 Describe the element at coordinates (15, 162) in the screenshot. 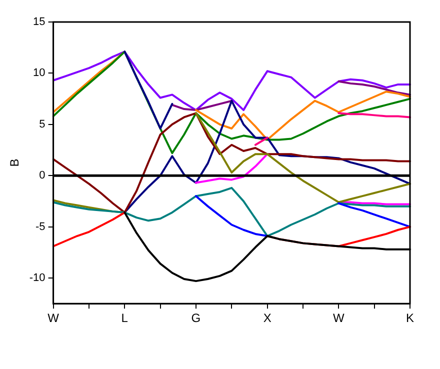

I see `y-axis-title: B` at that location.